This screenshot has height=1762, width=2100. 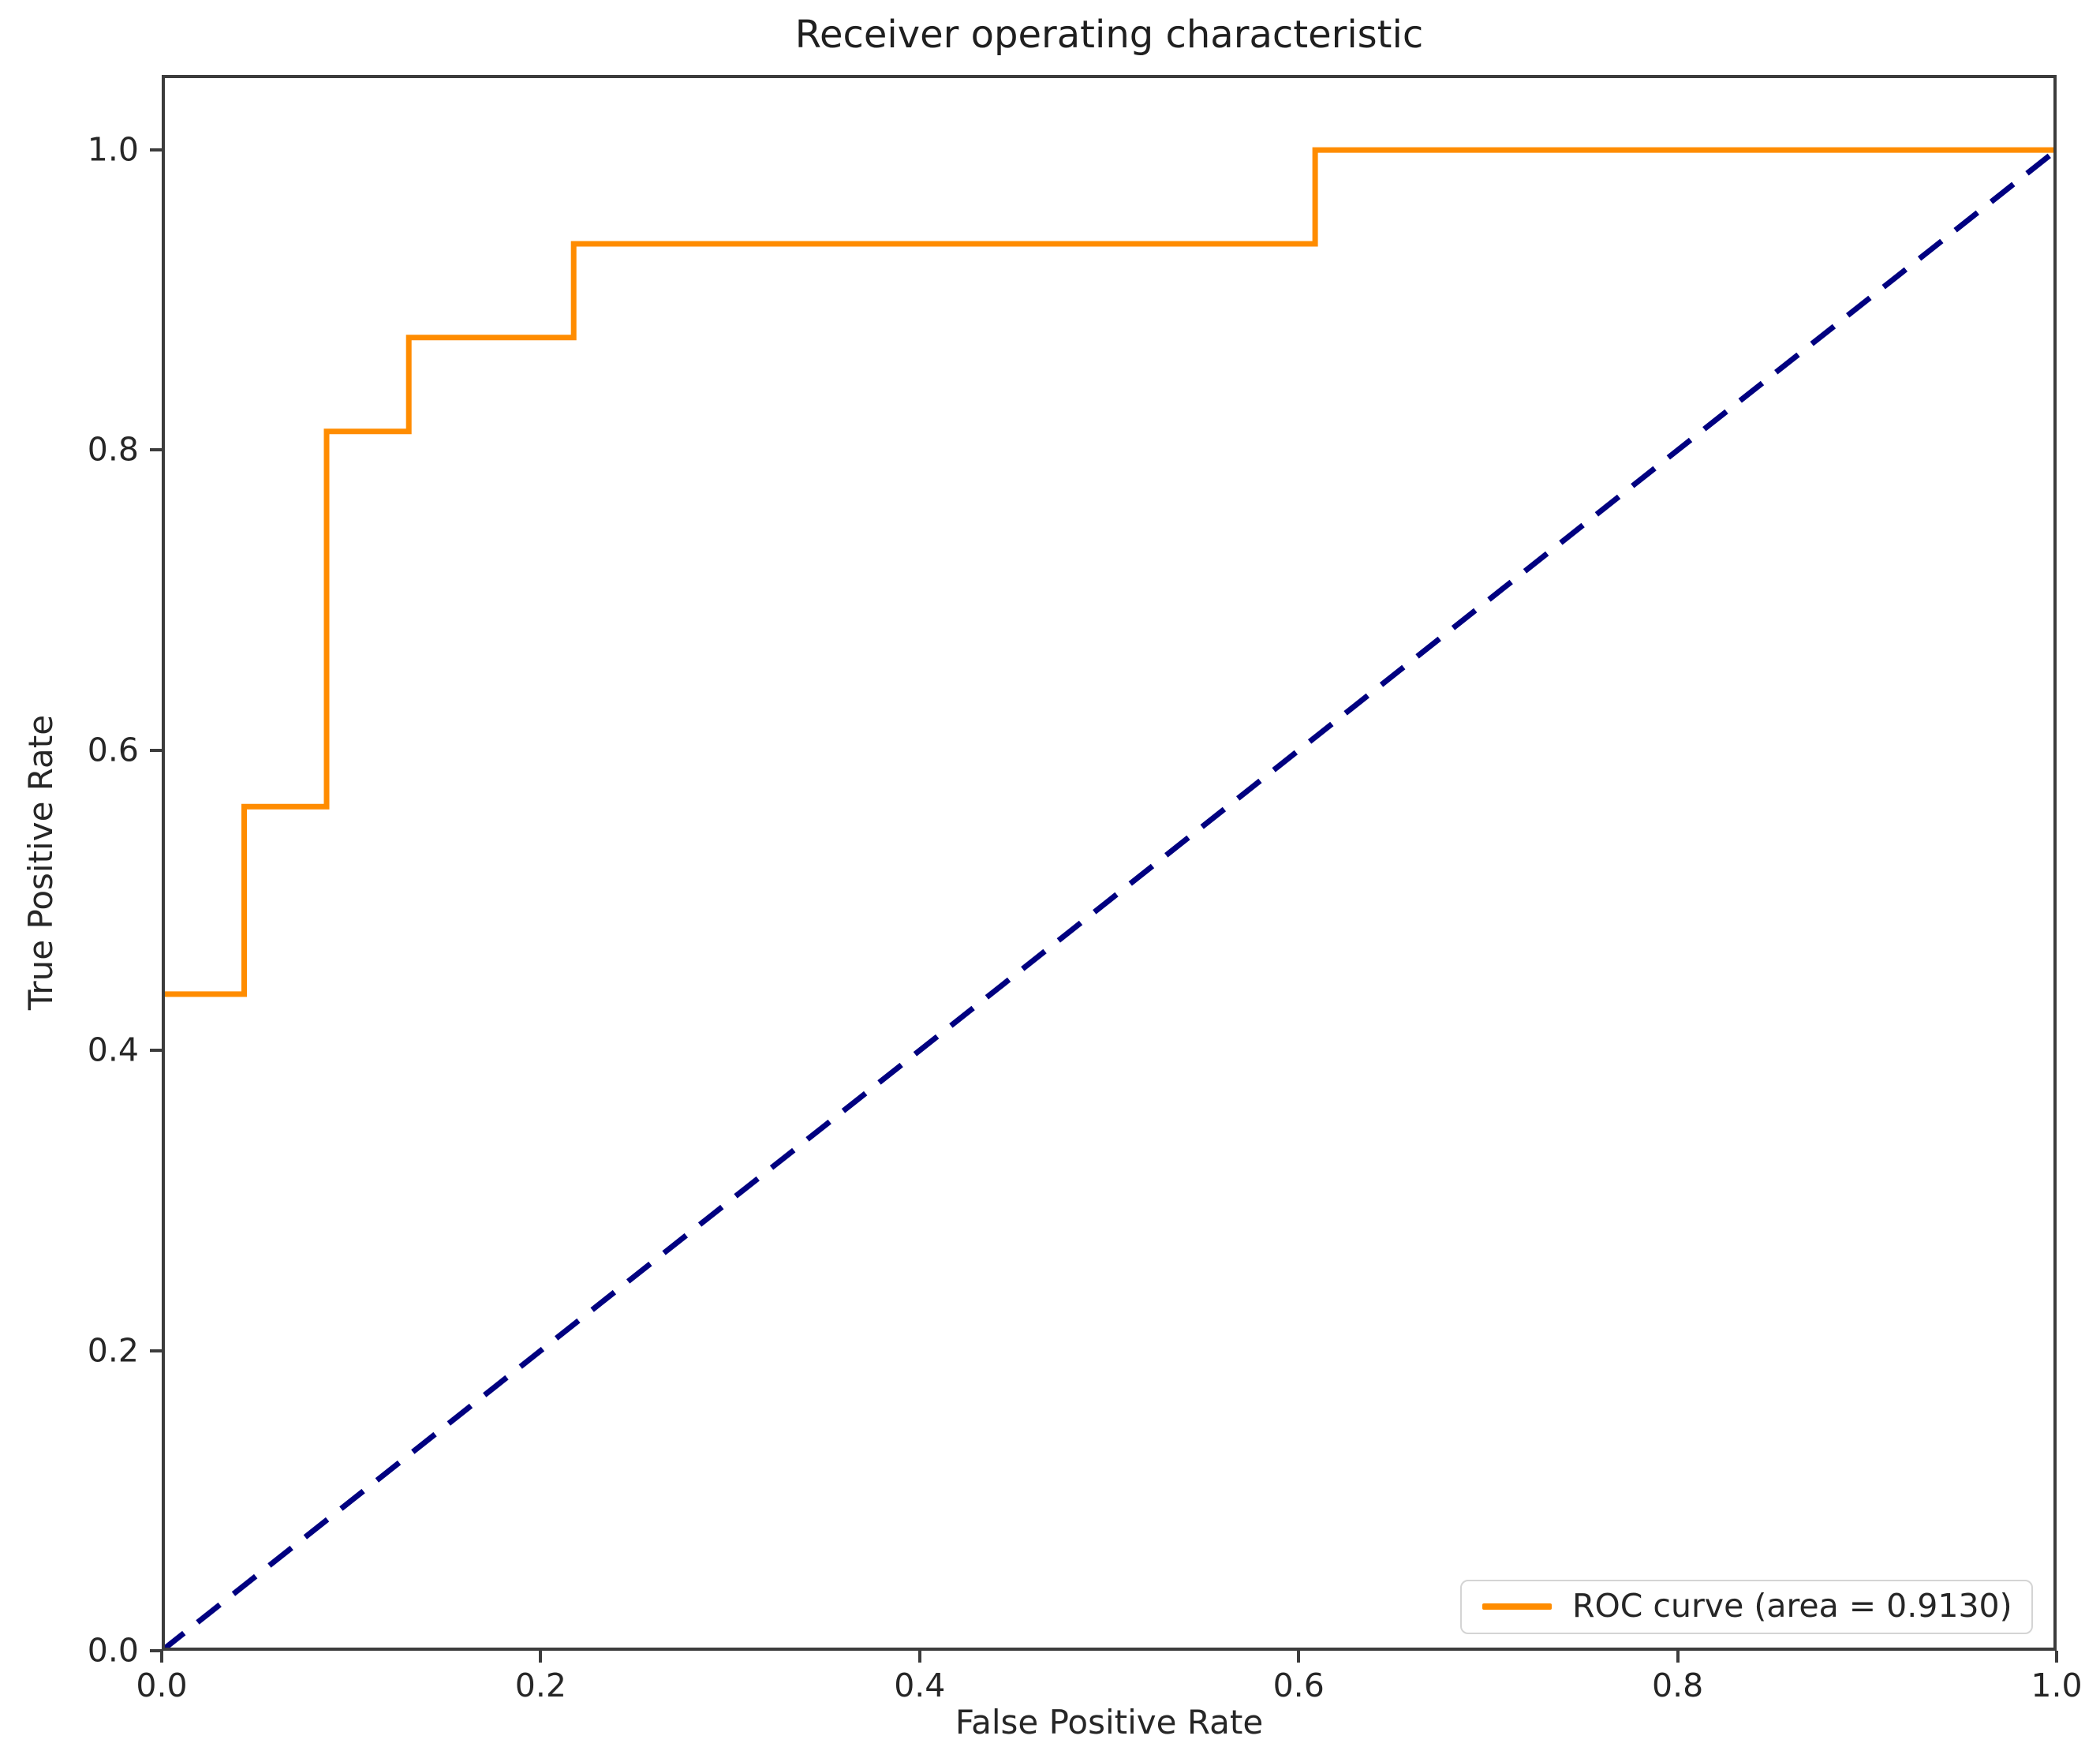 I want to click on x-tick-label: 1.0, so click(x=2057, y=1686).